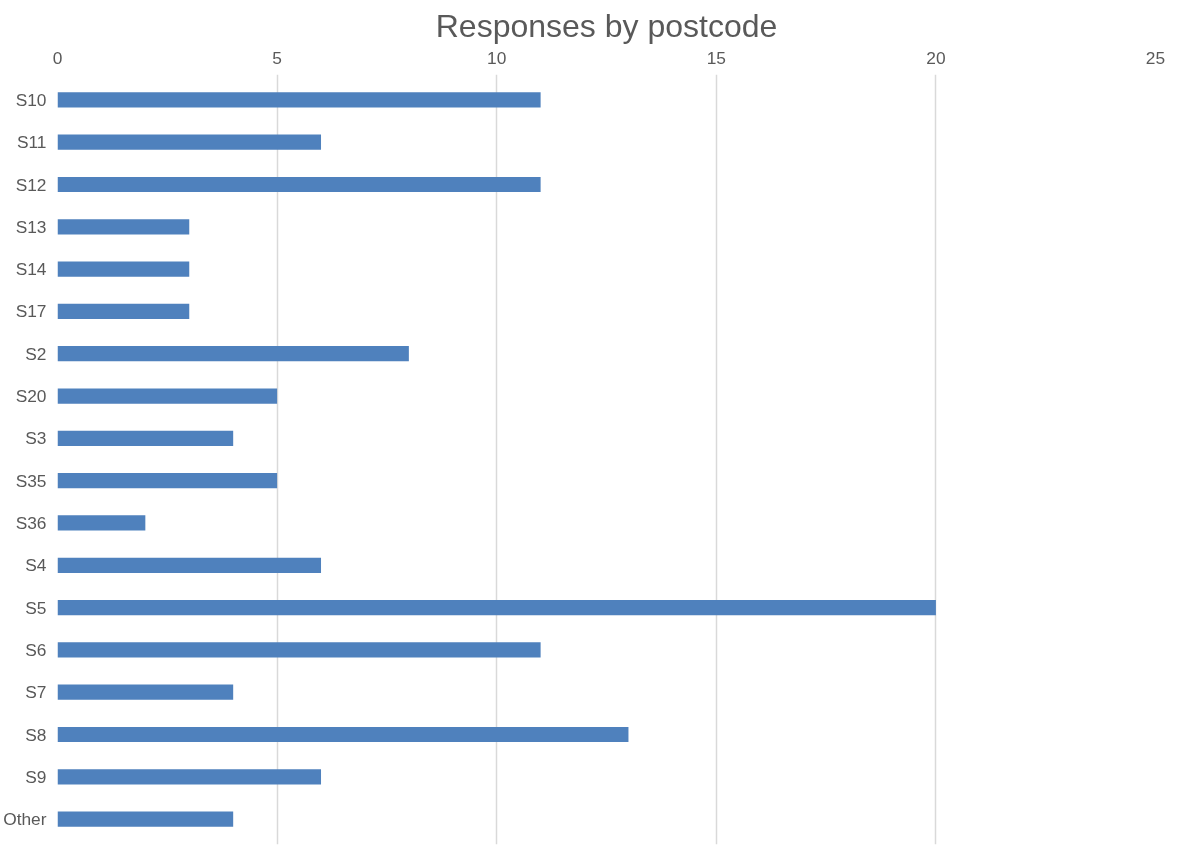  I want to click on x-tick-label: 25, so click(1155, 57).